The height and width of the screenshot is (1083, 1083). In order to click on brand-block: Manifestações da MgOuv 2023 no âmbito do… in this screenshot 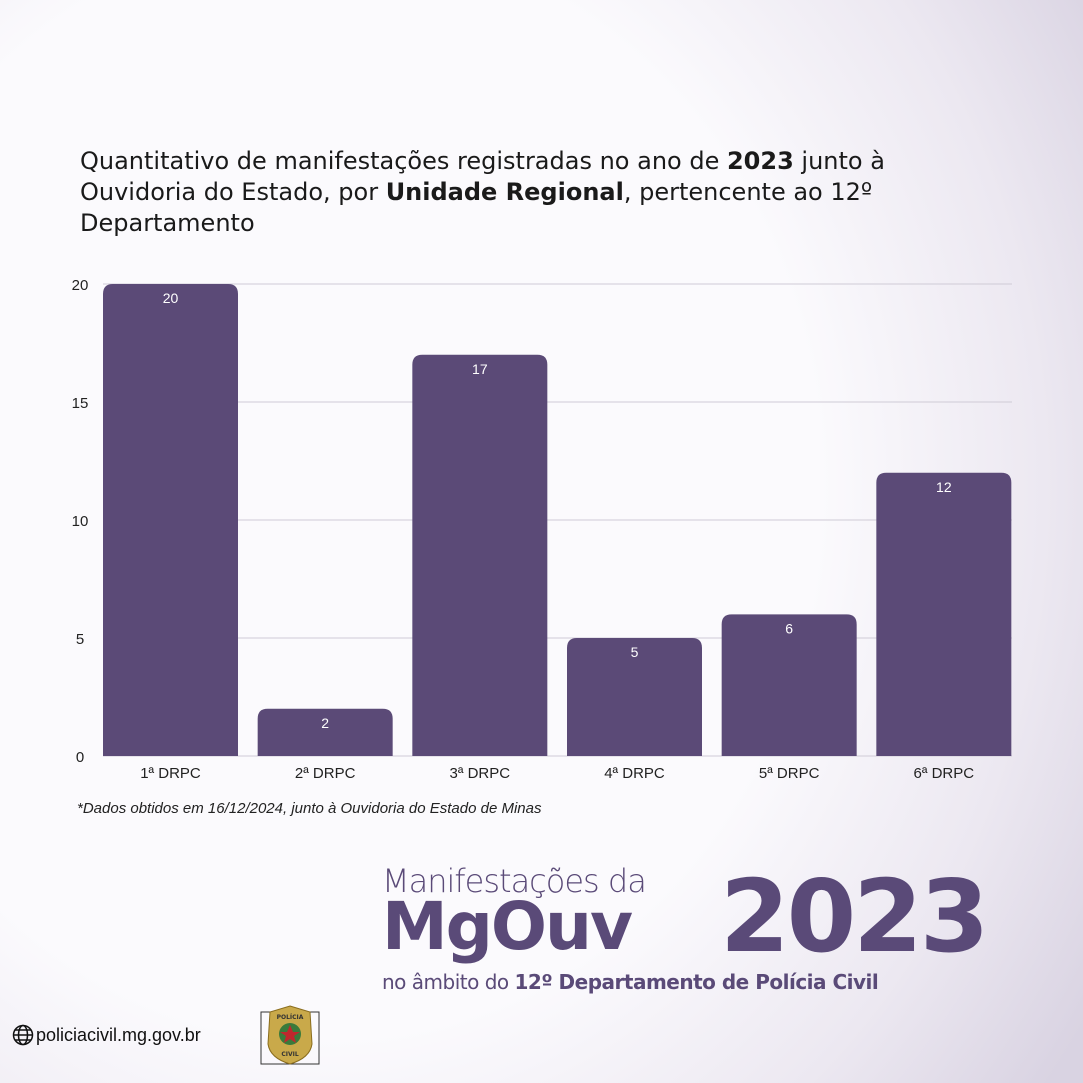, I will do `click(685, 928)`.